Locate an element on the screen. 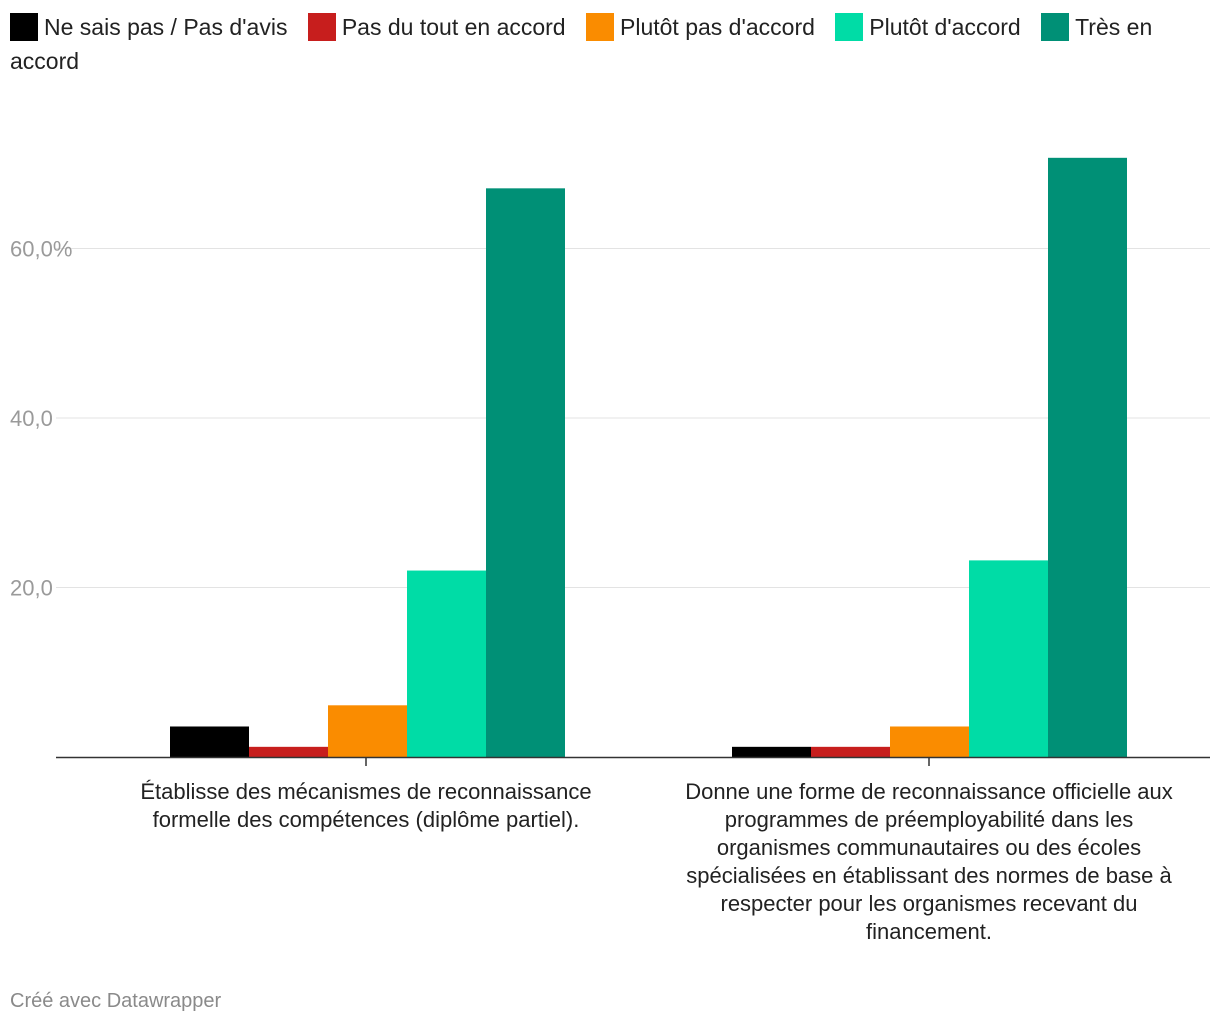  legend-item-plutot-accord: Plutôt d'accord is located at coordinates (928, 27).